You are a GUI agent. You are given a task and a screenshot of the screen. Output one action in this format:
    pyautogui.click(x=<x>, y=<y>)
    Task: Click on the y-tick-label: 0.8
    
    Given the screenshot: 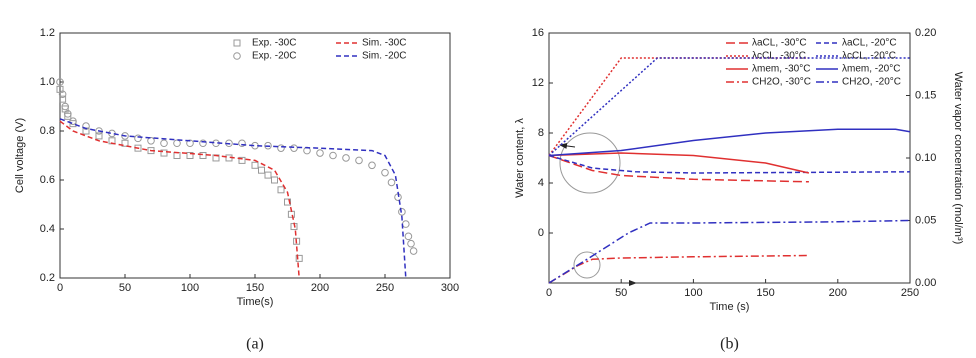 What is the action you would take?
    pyautogui.click(x=47, y=131)
    